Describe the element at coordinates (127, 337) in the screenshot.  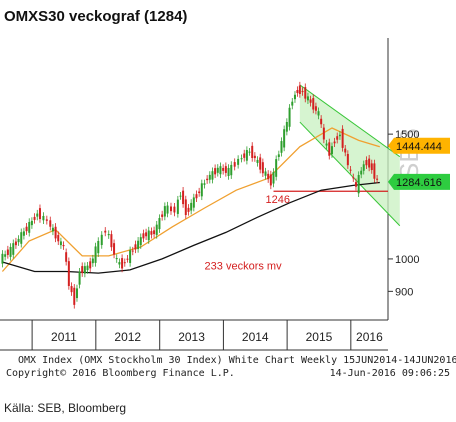
I see `x-tick-label: 2012` at that location.